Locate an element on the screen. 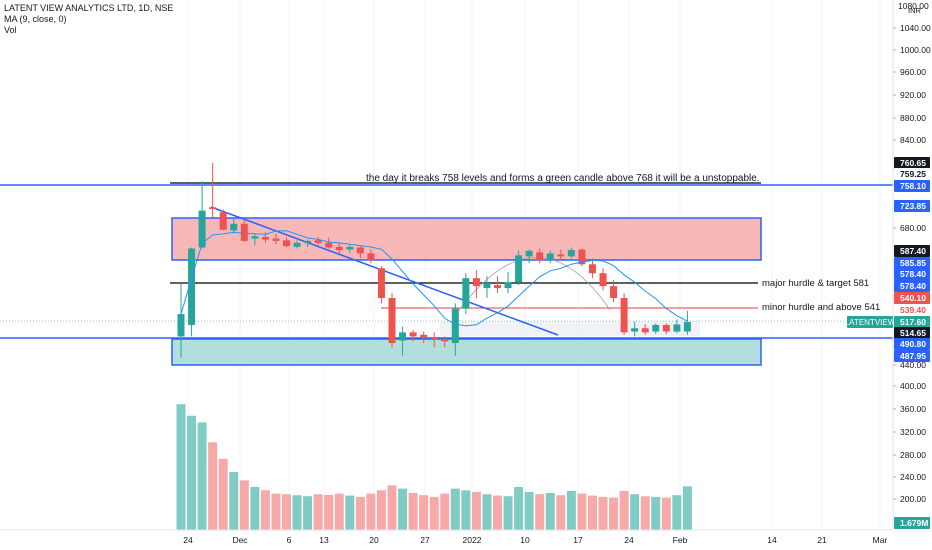 Image resolution: width=932 pixels, height=550 pixels. price-label: 490.80 is located at coordinates (913, 344).